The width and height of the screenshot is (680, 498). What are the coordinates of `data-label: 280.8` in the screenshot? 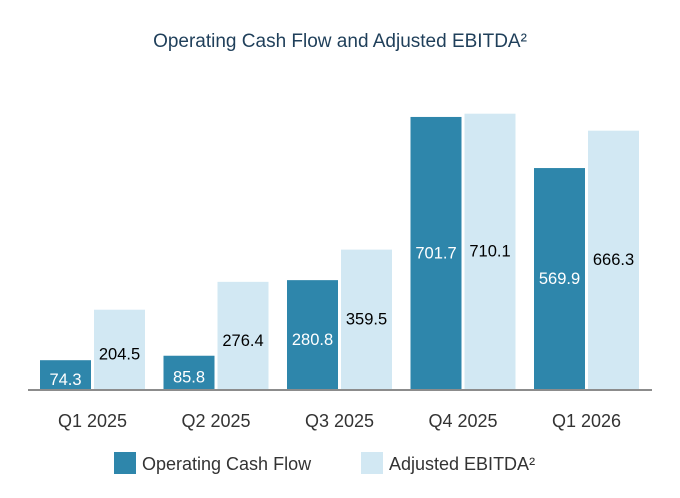 It's located at (312, 340).